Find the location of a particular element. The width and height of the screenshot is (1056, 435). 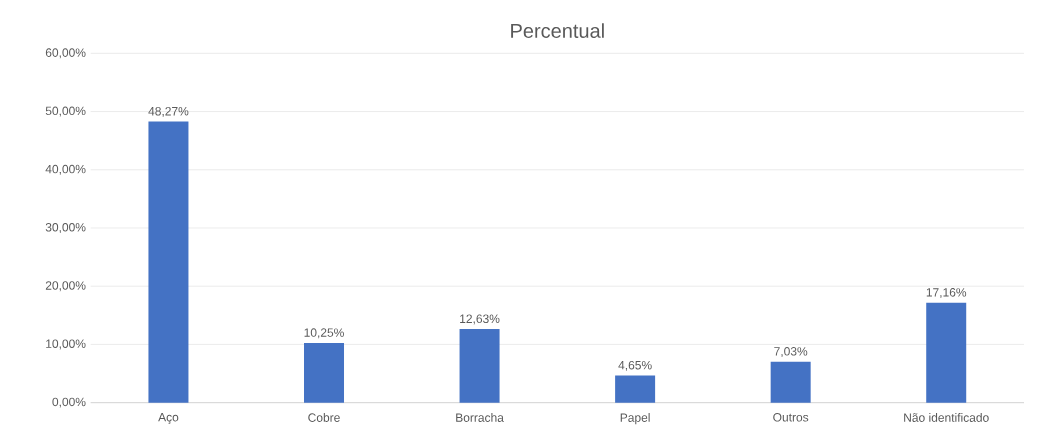

data-label: 10,25% is located at coordinates (324, 333).